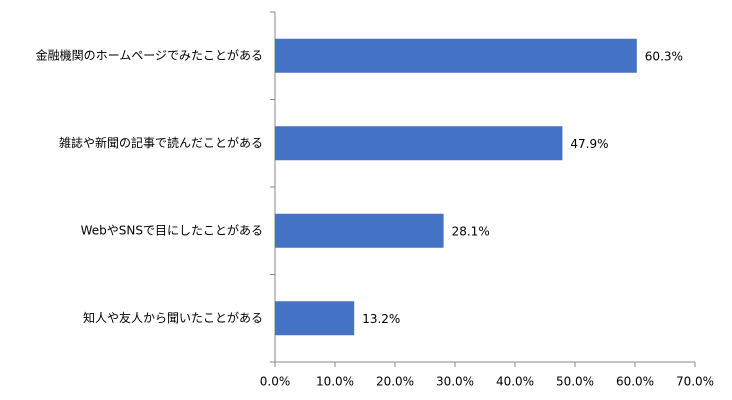 This screenshot has width=732, height=400. Describe the element at coordinates (515, 382) in the screenshot. I see `x-tick-label: 40.0%` at that location.